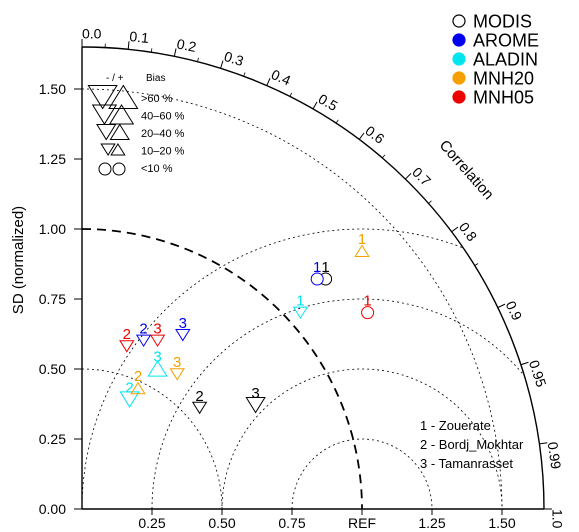 The height and width of the screenshot is (532, 579). Describe the element at coordinates (52, 439) in the screenshot. I see `y-tick-label: 0.25` at that location.